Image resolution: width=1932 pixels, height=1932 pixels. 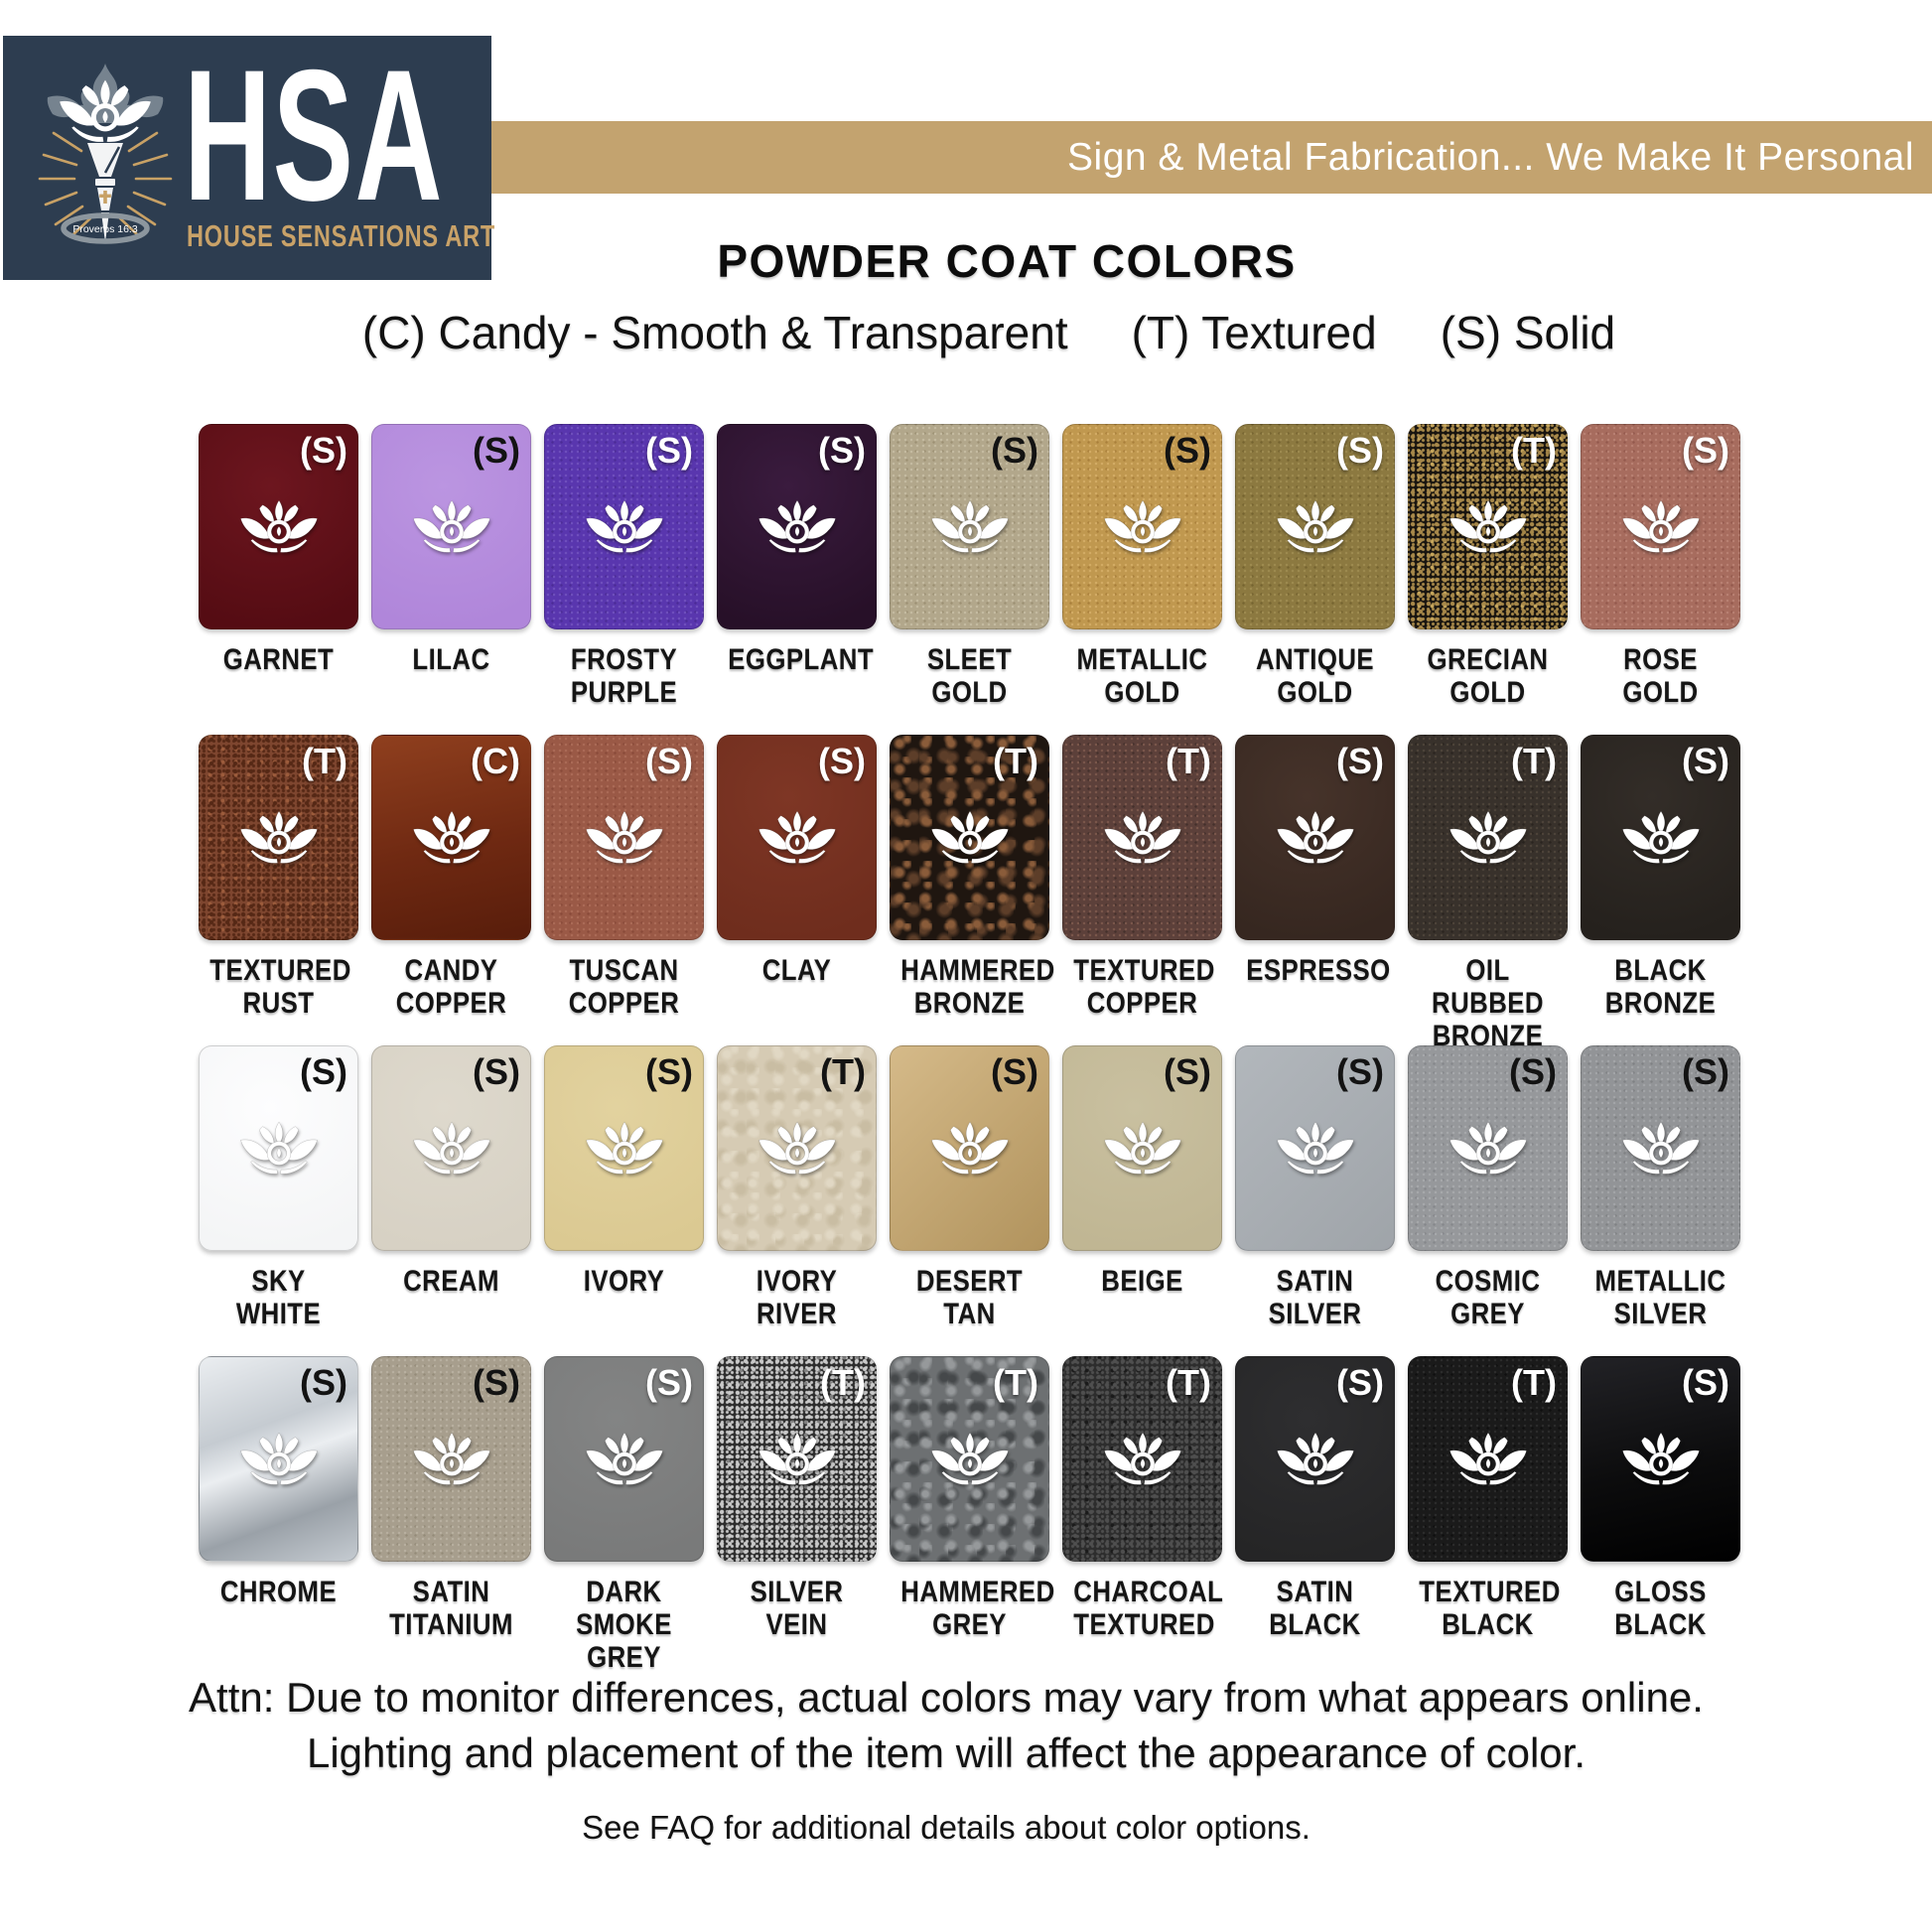 I want to click on swatch-cell: (C) CANDY COPPER, so click(x=451, y=890).